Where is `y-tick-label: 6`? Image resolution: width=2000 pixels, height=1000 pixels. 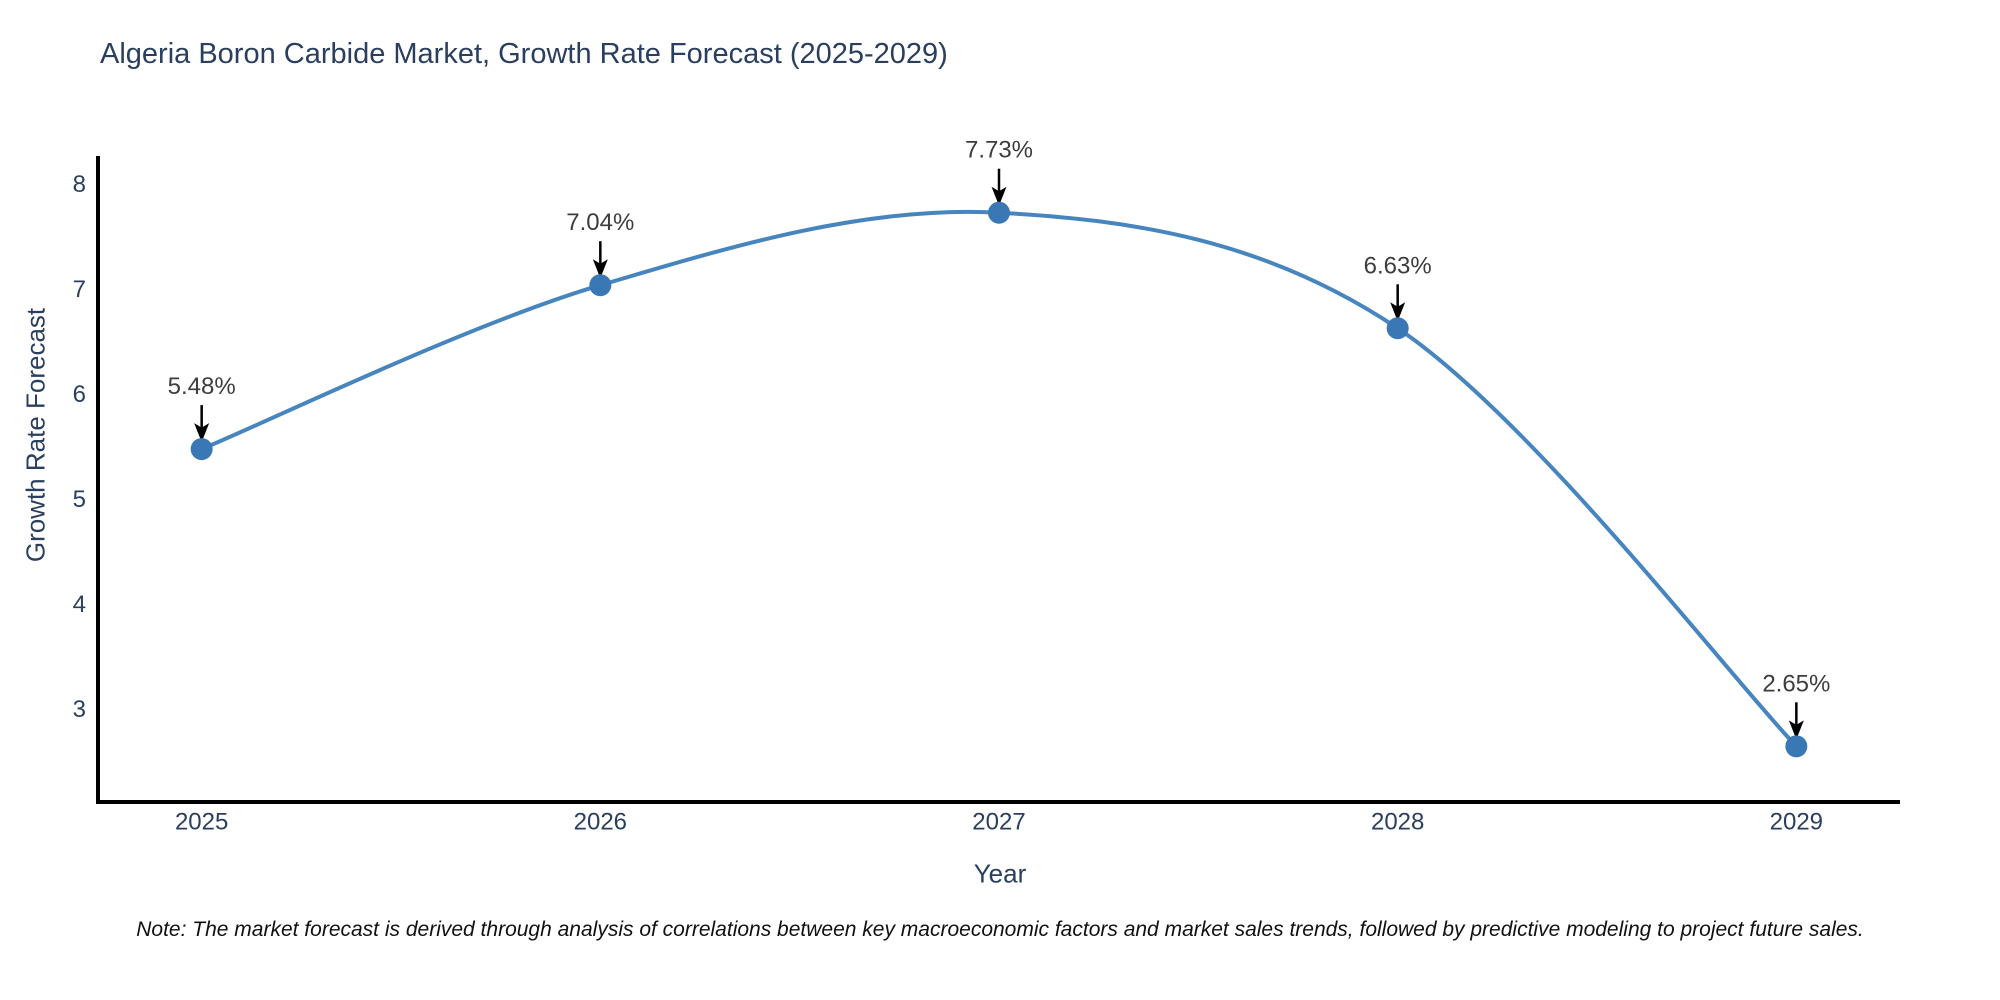 y-tick-label: 6 is located at coordinates (79, 394).